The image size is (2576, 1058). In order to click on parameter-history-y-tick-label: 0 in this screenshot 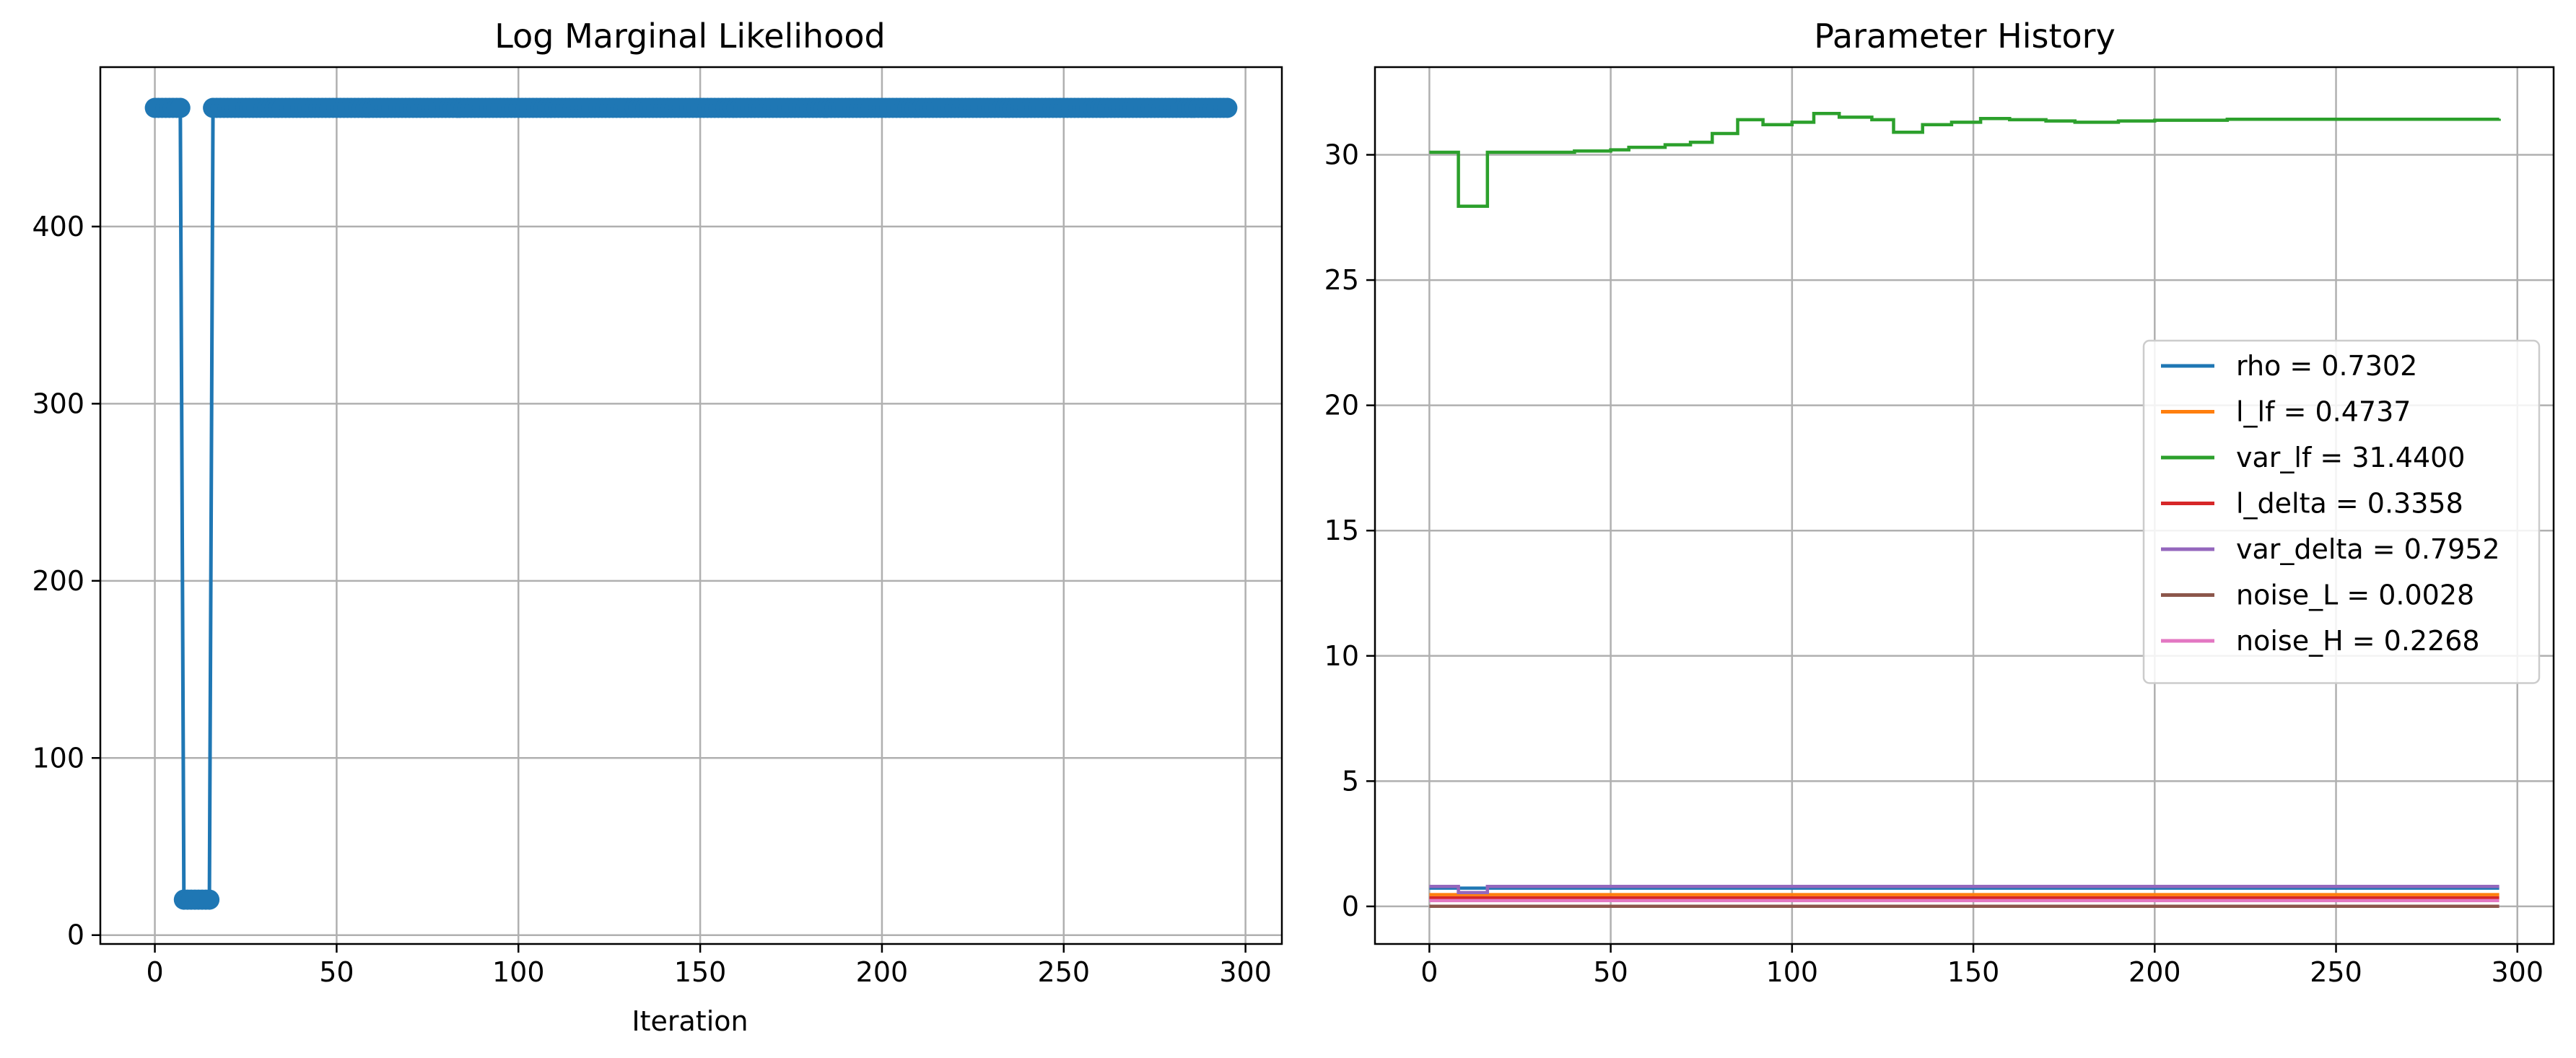, I will do `click(1350, 906)`.